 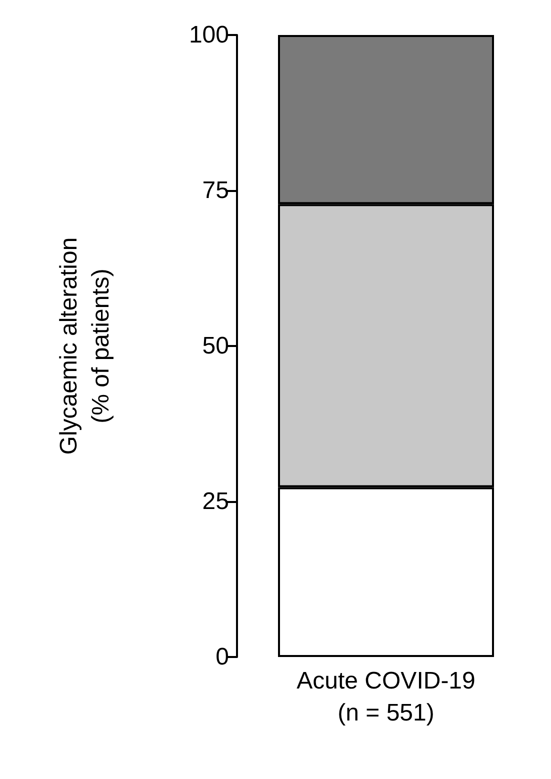 I want to click on x-tick-label: Acute COVID-19 (n = 551), so click(x=386, y=697).